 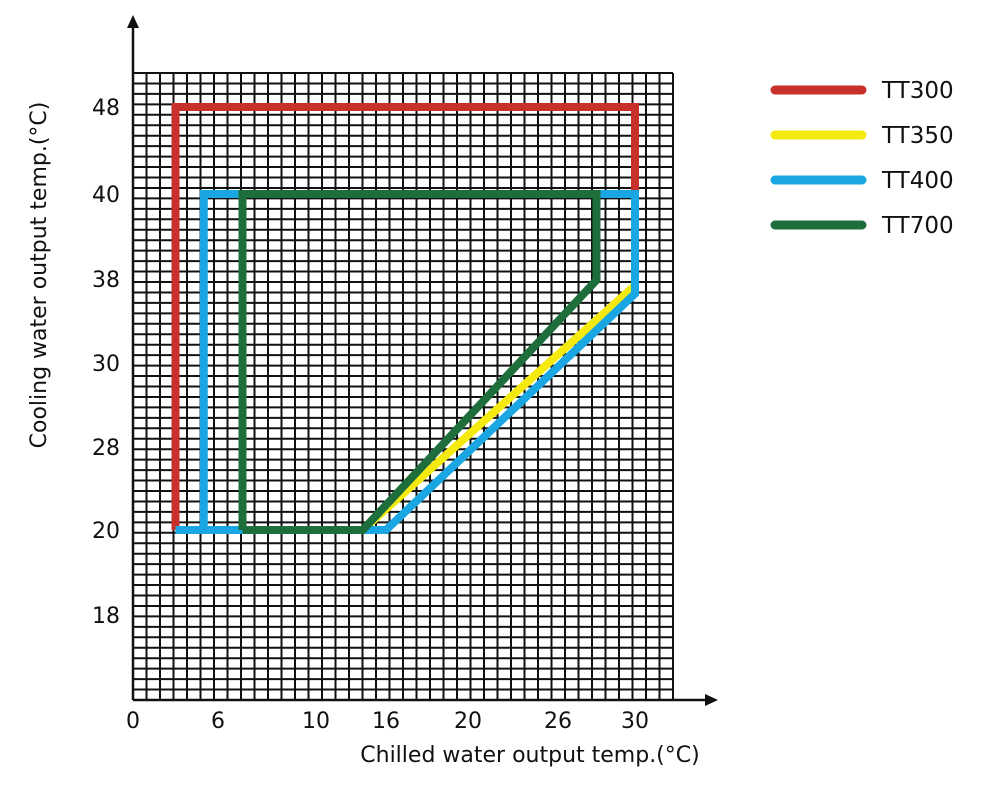 I want to click on y-tick-label: 18, so click(x=106, y=616).